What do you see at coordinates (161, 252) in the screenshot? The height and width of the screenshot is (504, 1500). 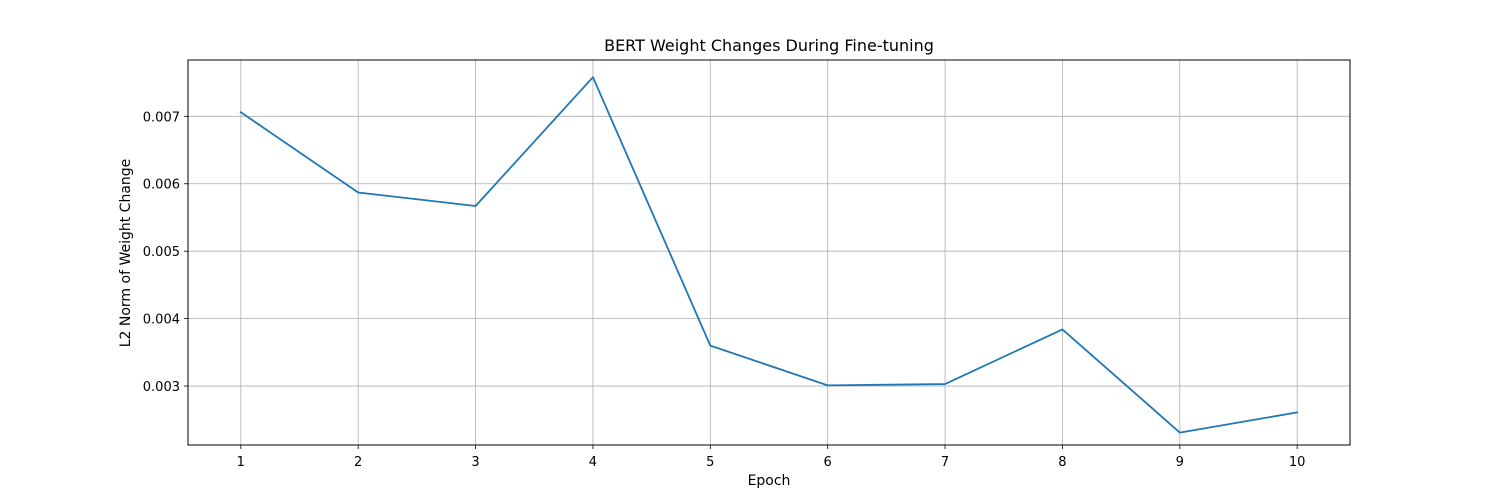 I see `y-tick-label: 0.005` at bounding box center [161, 252].